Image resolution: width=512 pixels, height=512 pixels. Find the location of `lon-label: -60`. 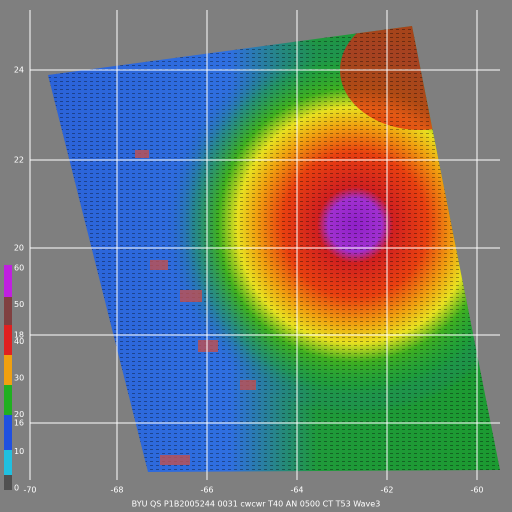

lon-label: -60 is located at coordinates (476, 490).